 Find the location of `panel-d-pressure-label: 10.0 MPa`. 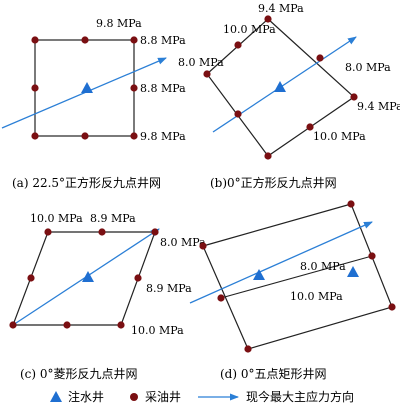

panel-d-pressure-label: 10.0 MPa is located at coordinates (316, 296).